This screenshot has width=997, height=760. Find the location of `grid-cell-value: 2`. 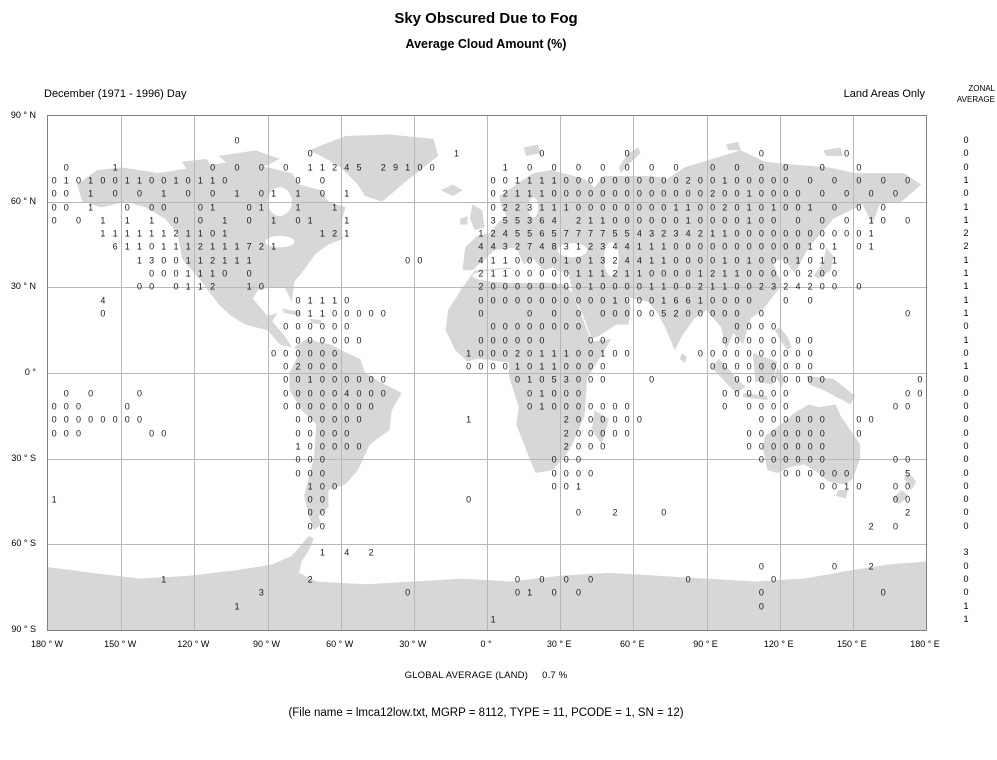

grid-cell-value: 2 is located at coordinates (908, 512).